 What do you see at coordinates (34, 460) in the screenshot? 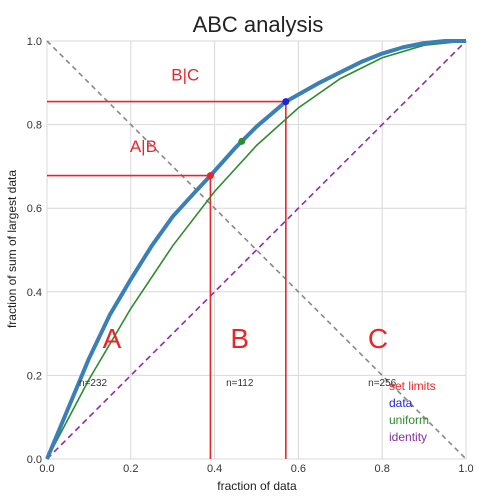
I see `y-tick-label: 0.0` at bounding box center [34, 460].